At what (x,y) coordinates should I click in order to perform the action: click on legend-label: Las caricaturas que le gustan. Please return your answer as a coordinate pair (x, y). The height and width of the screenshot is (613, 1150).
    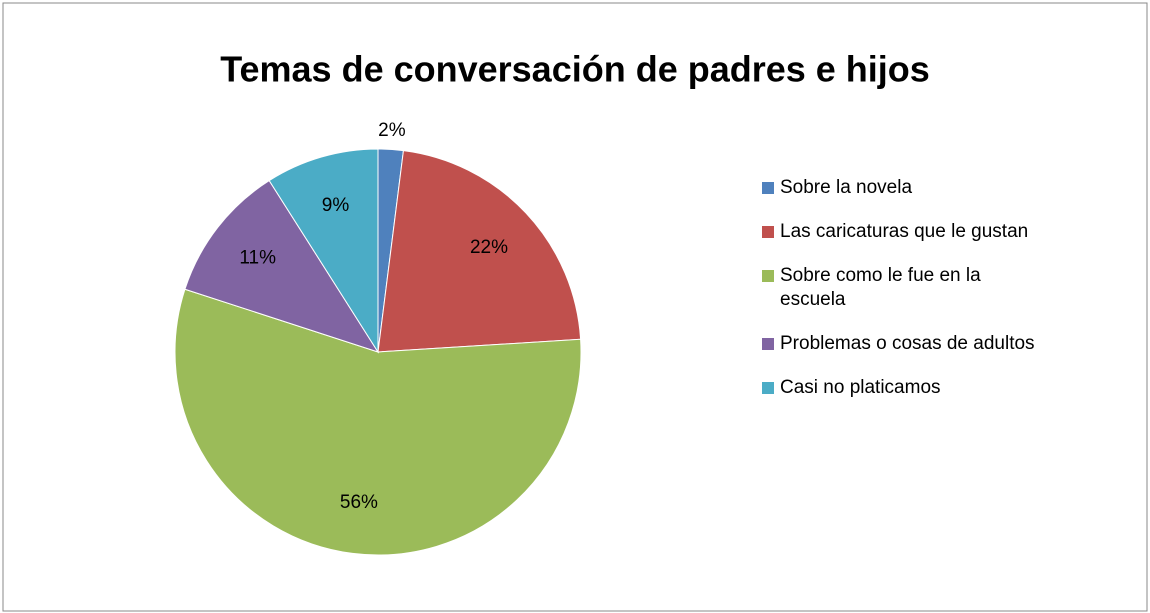
    Looking at the image, I should click on (904, 231).